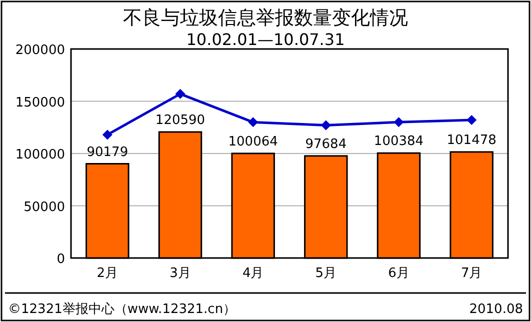  I want to click on value-label: 120590, so click(180, 120).